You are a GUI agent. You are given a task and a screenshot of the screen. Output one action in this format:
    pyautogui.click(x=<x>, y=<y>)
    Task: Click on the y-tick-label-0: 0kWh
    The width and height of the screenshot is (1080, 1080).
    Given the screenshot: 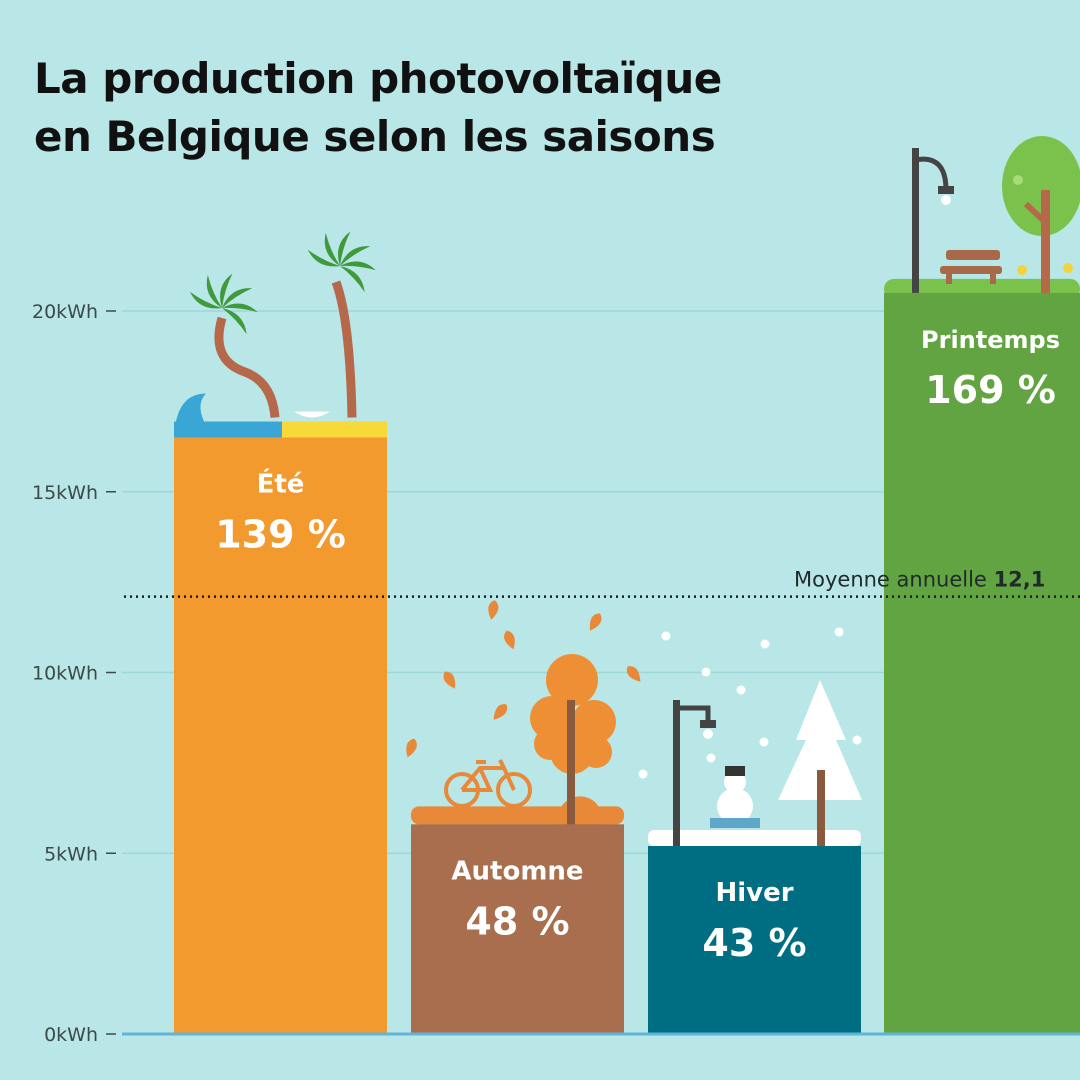 What is the action you would take?
    pyautogui.click(x=71, y=1035)
    